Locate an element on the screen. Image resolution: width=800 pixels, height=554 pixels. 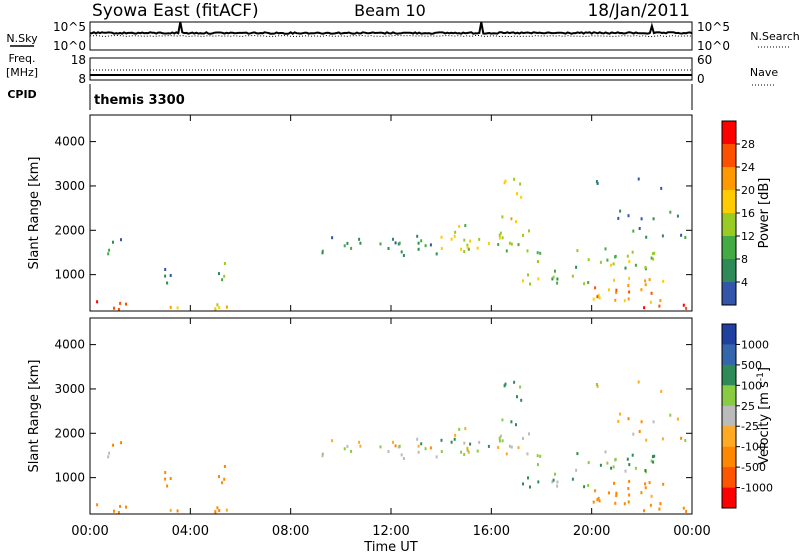
x-tick-label: 20:00 is located at coordinates (591, 531).